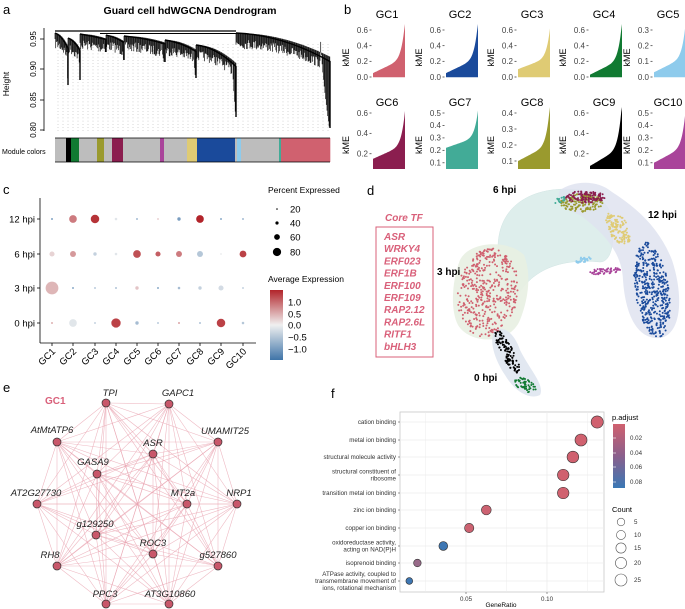  Describe the element at coordinates (277, 252) in the screenshot. I see `percent-legend-dot` at that location.